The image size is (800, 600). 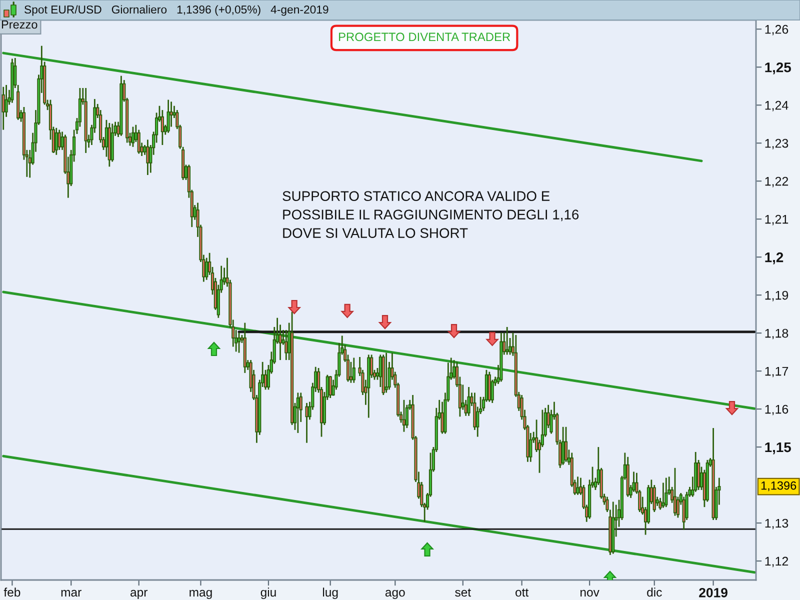 What do you see at coordinates (20, 24) in the screenshot?
I see `y-axis-title: Prezzo` at bounding box center [20, 24].